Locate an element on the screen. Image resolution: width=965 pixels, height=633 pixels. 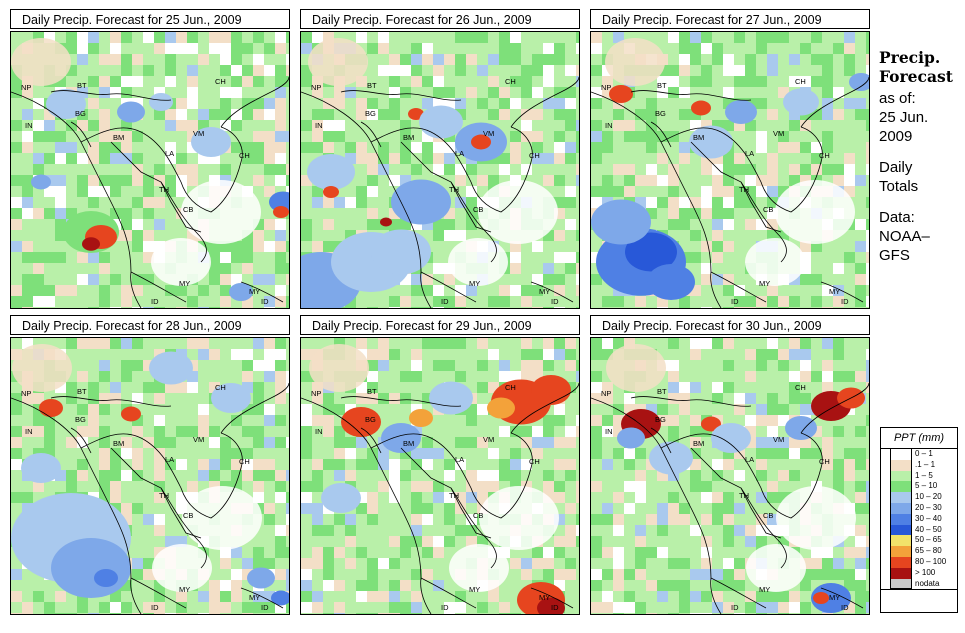
sidebar-title-line1: Precip. is located at coordinates (910, 57).